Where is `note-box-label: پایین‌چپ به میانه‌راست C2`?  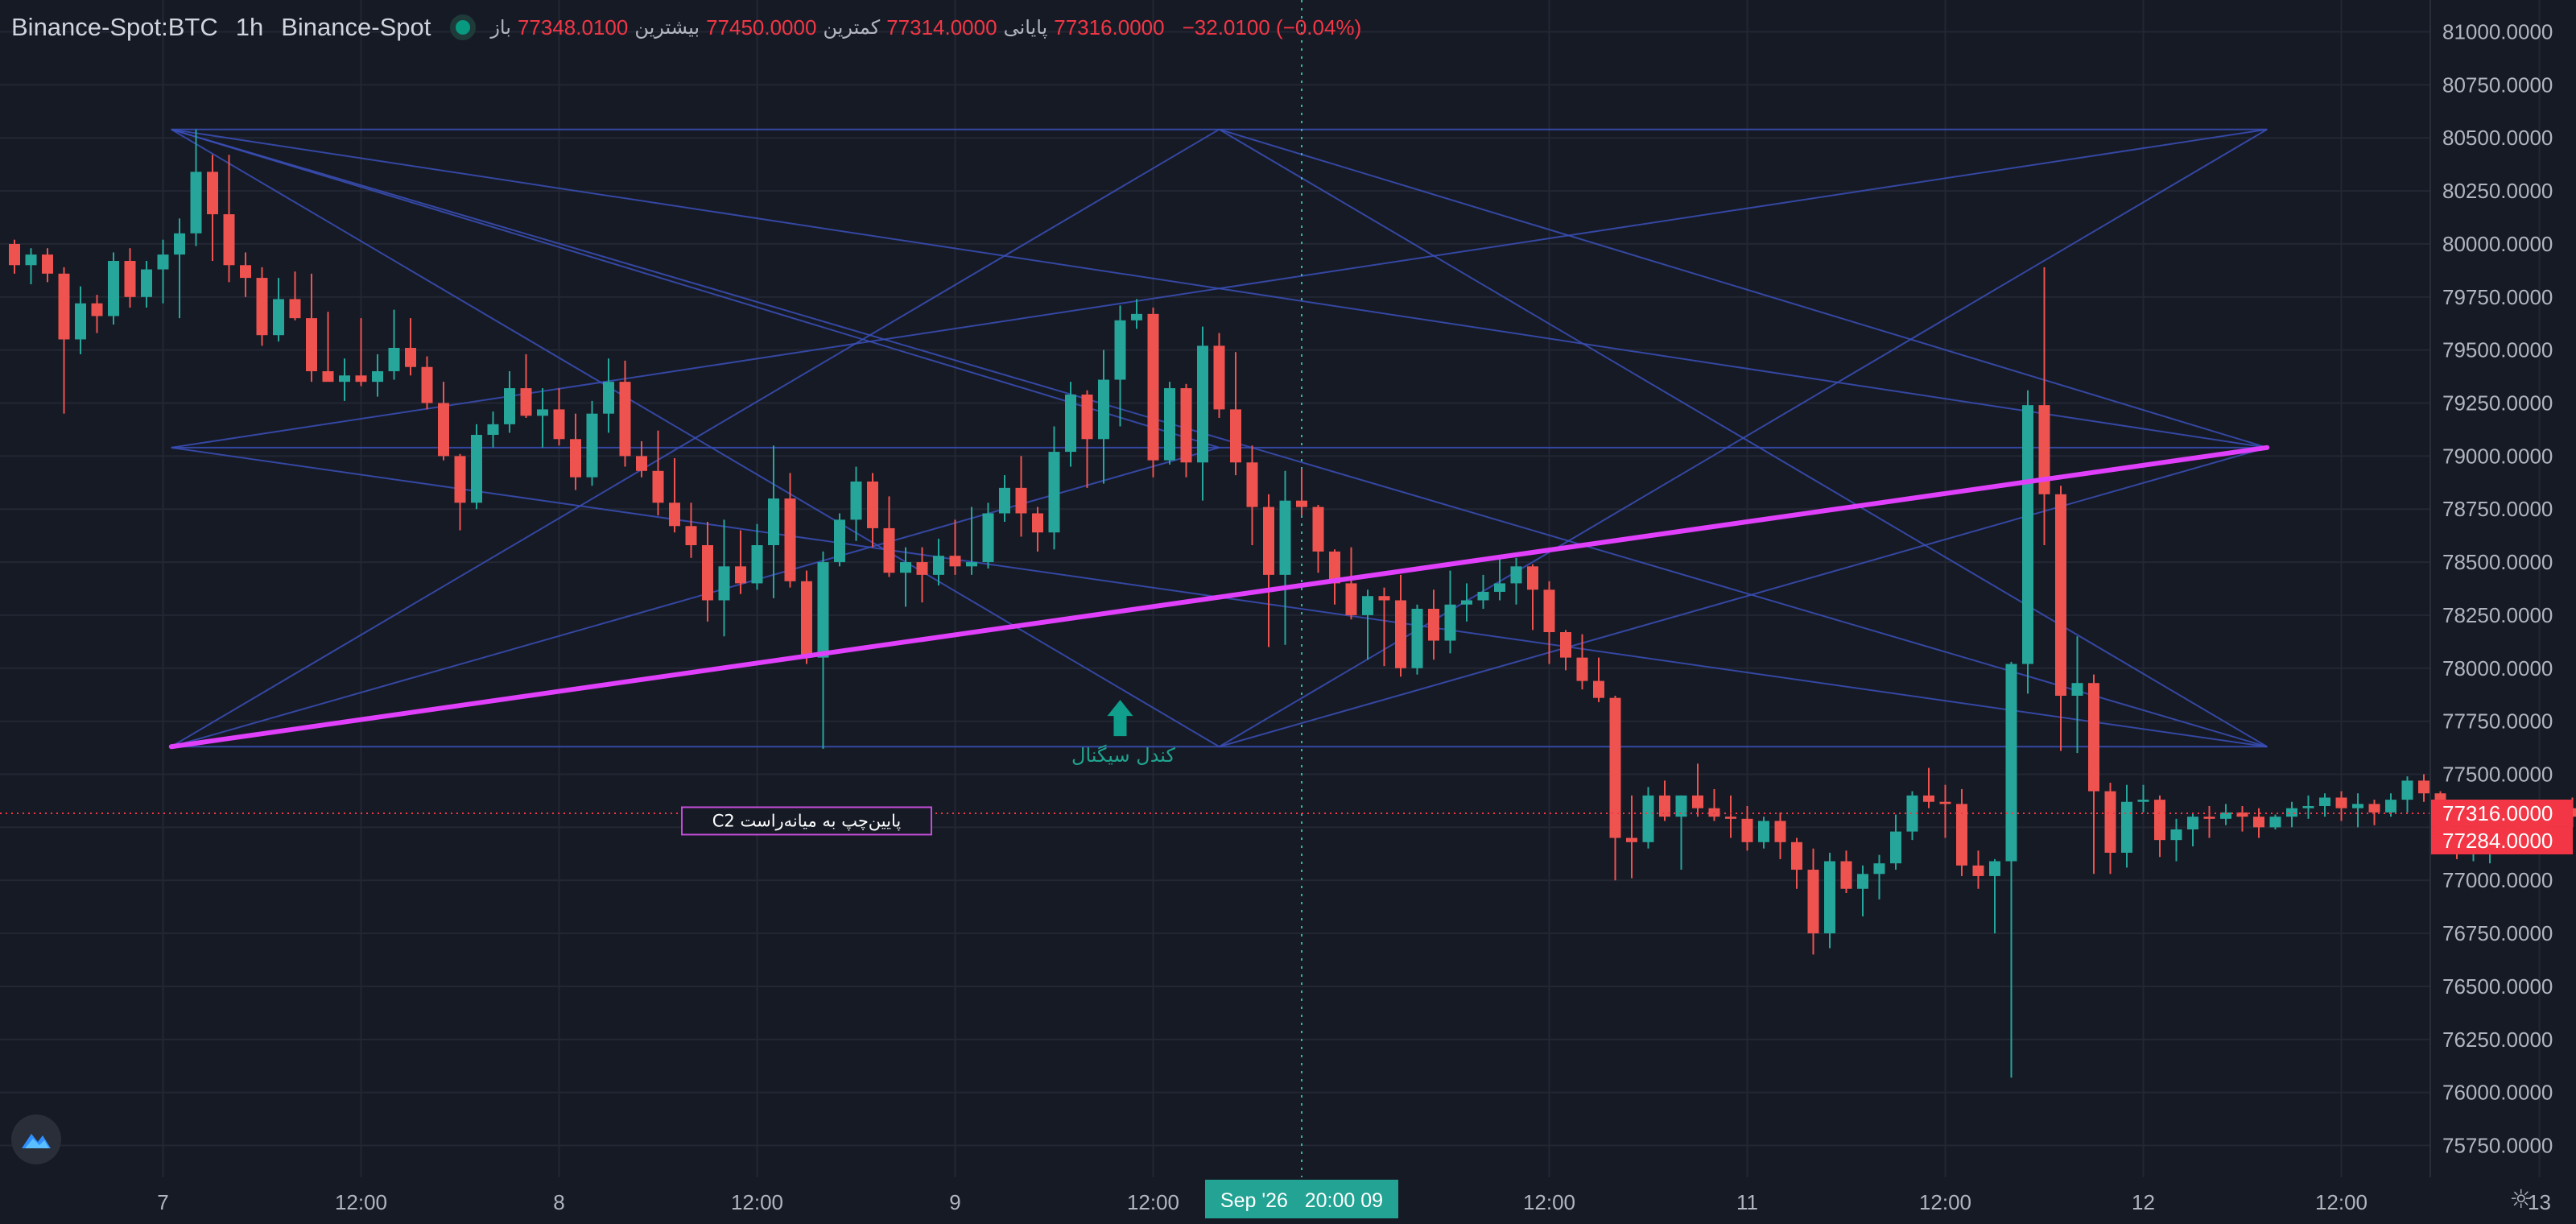 note-box-label: پایین‌چپ به میانه‌راست C2 is located at coordinates (807, 820).